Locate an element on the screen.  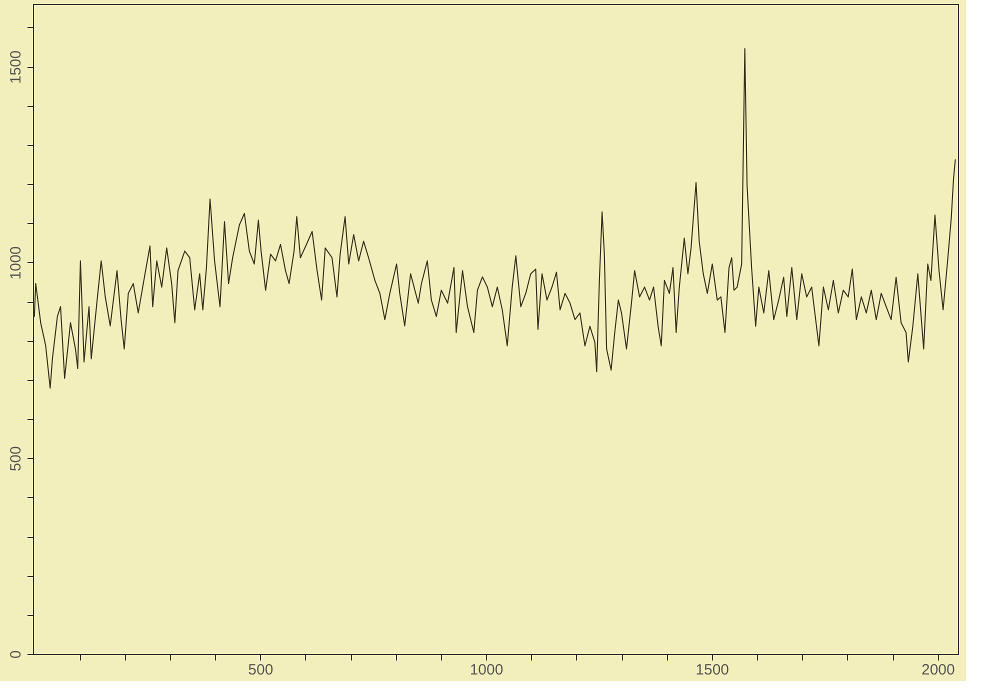
y-tick-label: 500 is located at coordinates (16, 459).